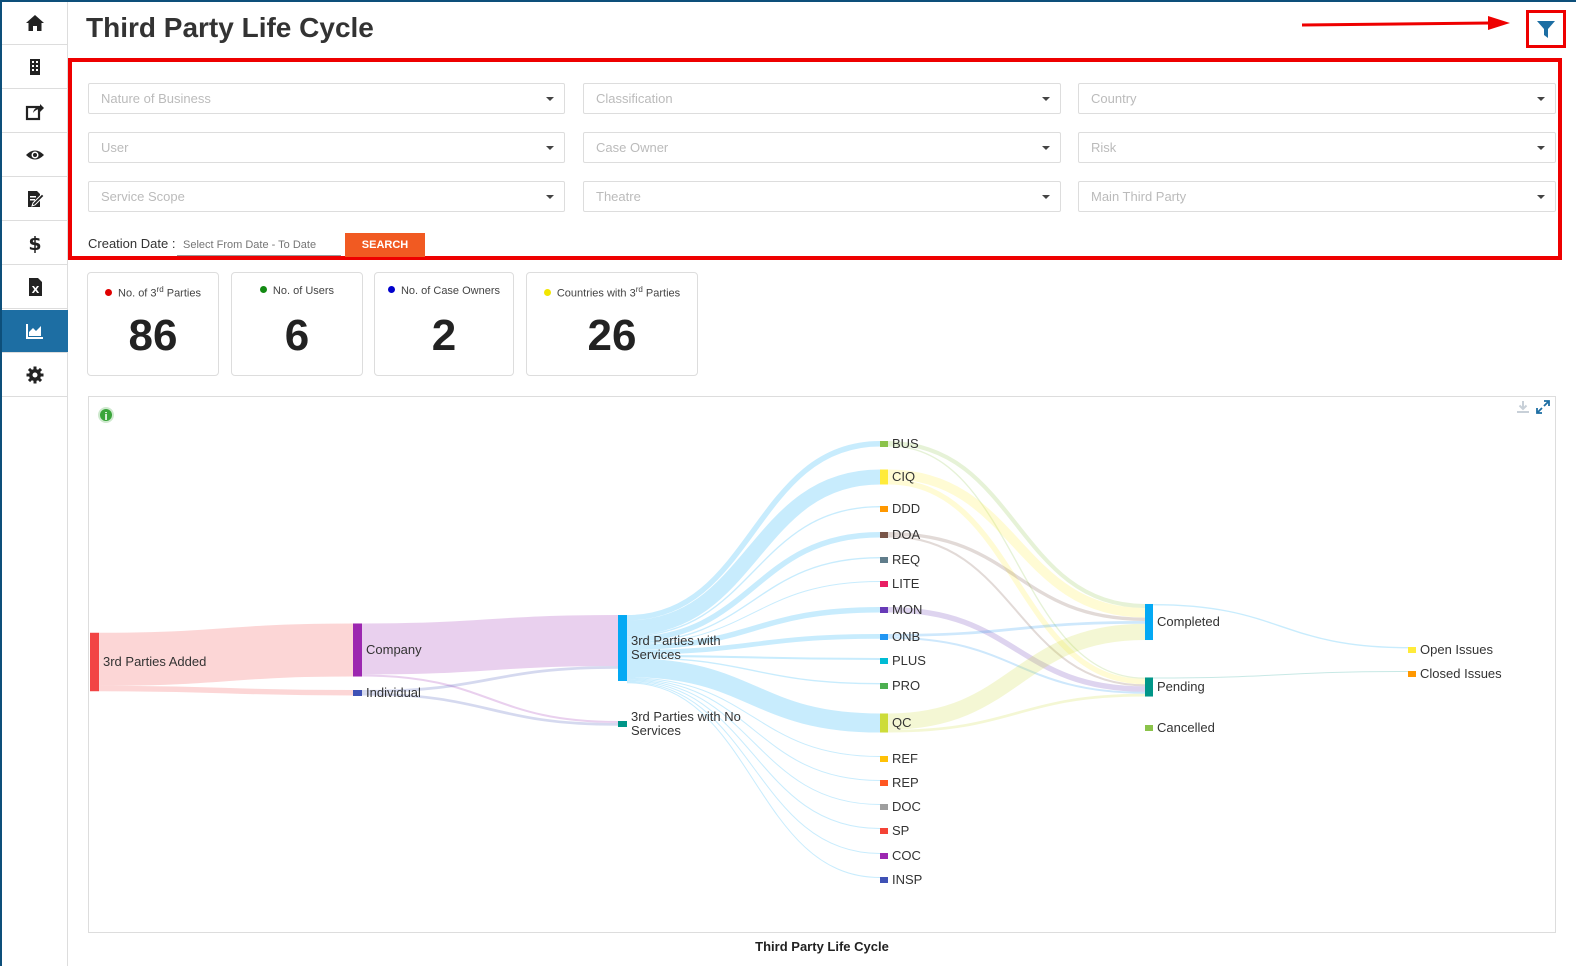 The width and height of the screenshot is (1576, 966). Describe the element at coordinates (618, 196) in the screenshot. I see `select-placeholder: Theatre` at that location.